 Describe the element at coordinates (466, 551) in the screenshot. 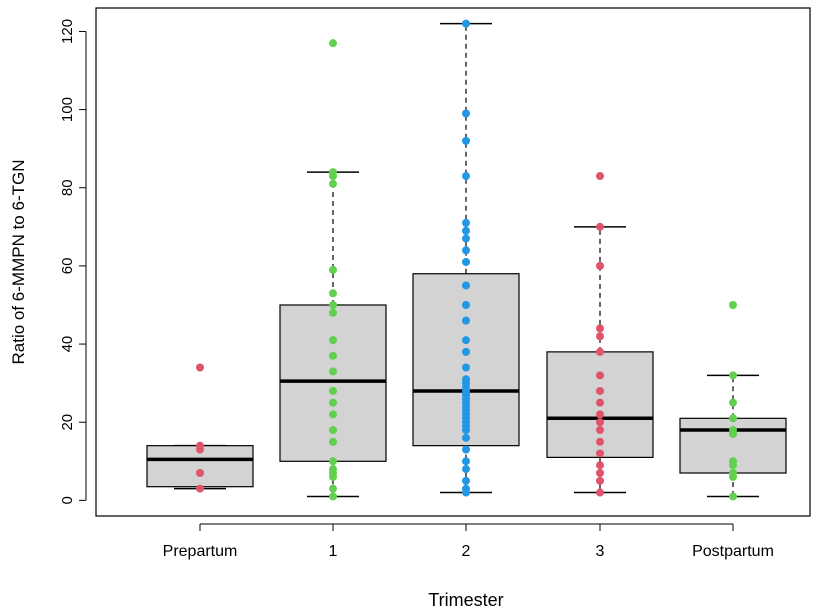

I see `x-tick-label: 2` at that location.